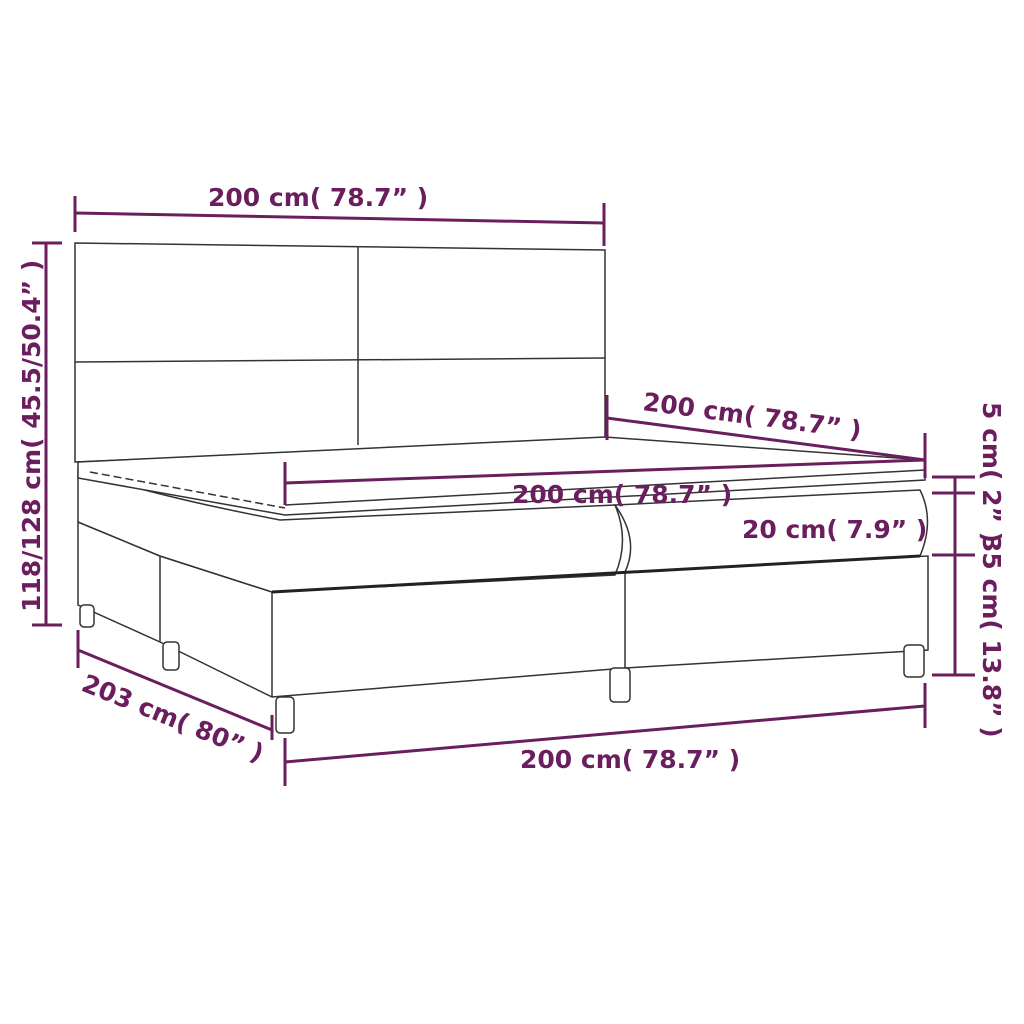  What do you see at coordinates (622, 494) in the screenshot?
I see `mattress-width-label: 200 cm( 78.7” )` at bounding box center [622, 494].